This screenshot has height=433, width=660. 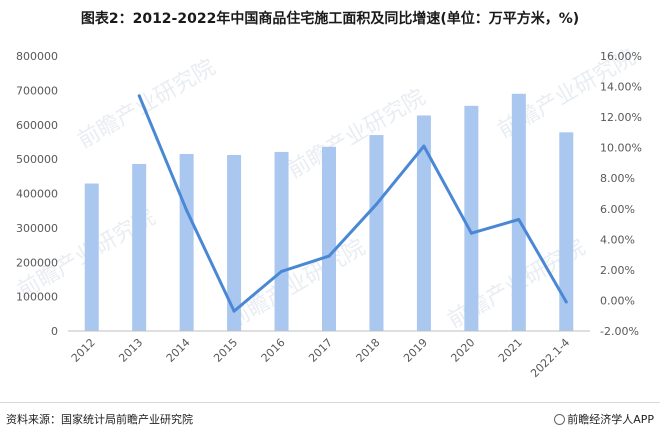 I want to click on left-tick-label: 800000, so click(x=37, y=56).